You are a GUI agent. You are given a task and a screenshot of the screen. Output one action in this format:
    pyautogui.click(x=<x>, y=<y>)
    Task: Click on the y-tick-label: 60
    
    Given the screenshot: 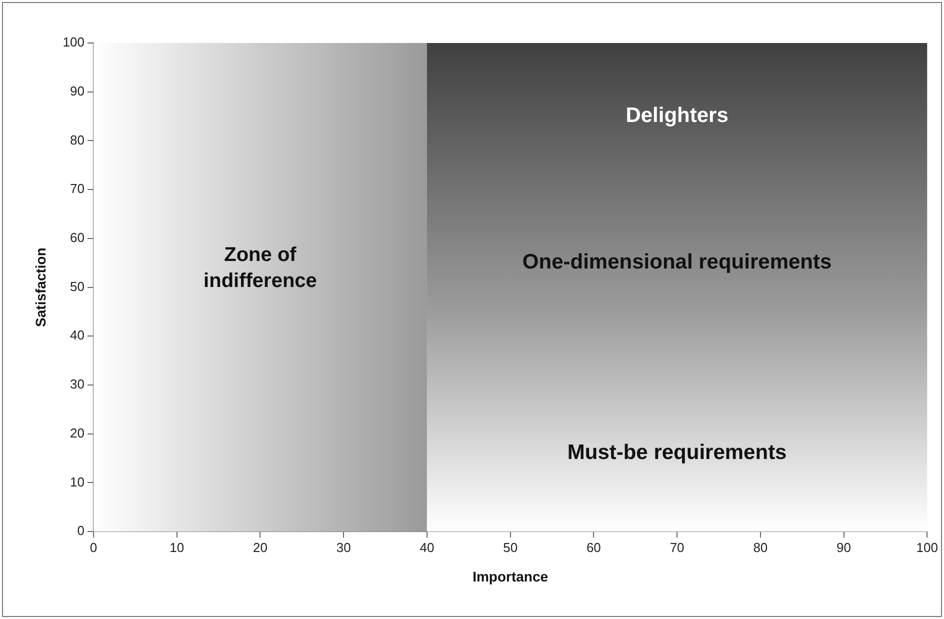 What is the action you would take?
    pyautogui.click(x=77, y=238)
    